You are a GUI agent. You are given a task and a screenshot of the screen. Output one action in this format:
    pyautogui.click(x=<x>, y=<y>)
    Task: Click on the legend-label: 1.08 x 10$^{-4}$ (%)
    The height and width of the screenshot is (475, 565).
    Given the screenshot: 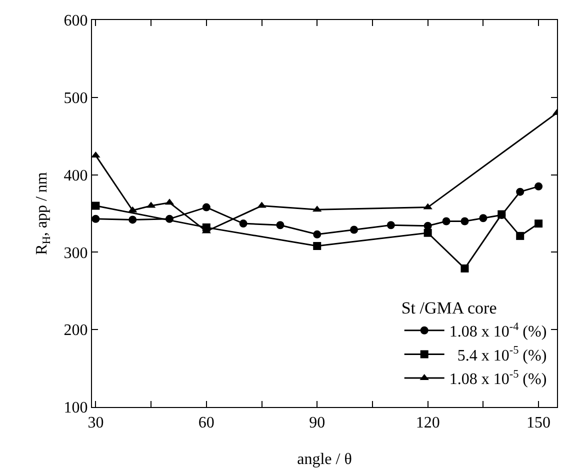 What is the action you would take?
    pyautogui.click(x=498, y=330)
    